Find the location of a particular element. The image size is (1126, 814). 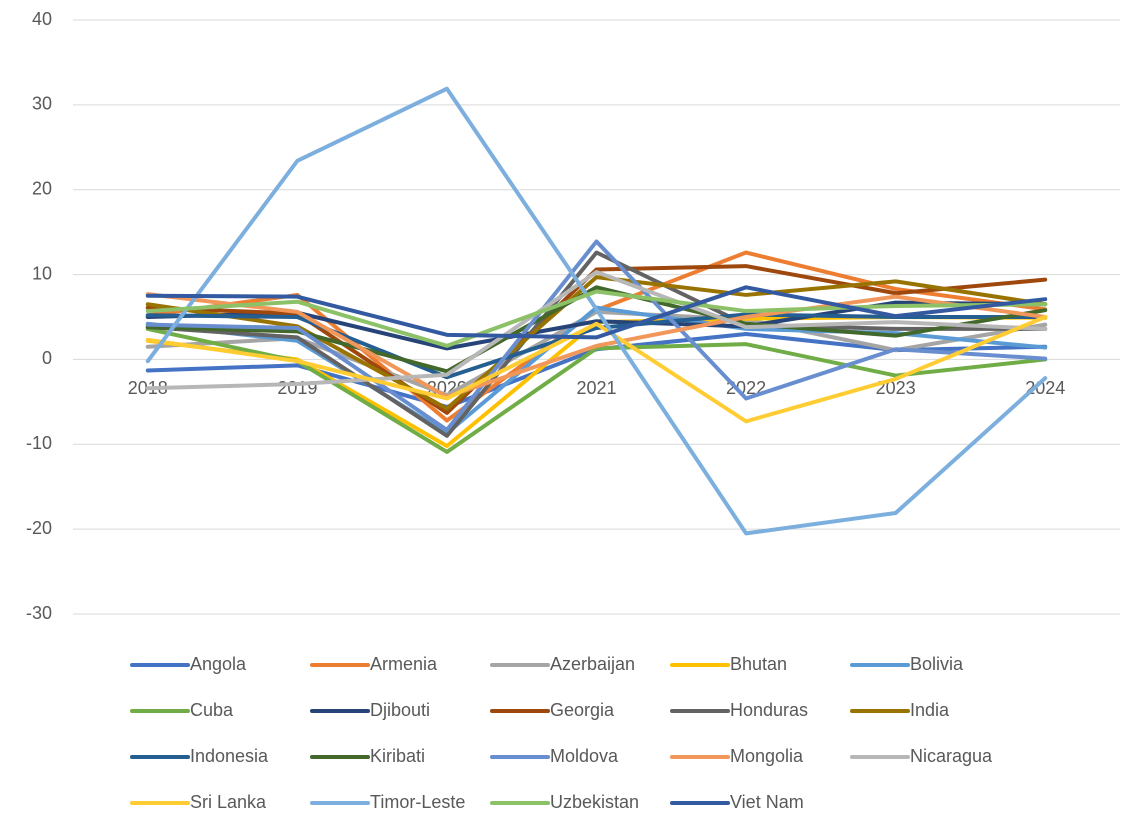

y-tick-label: 40 is located at coordinates (42, 19).